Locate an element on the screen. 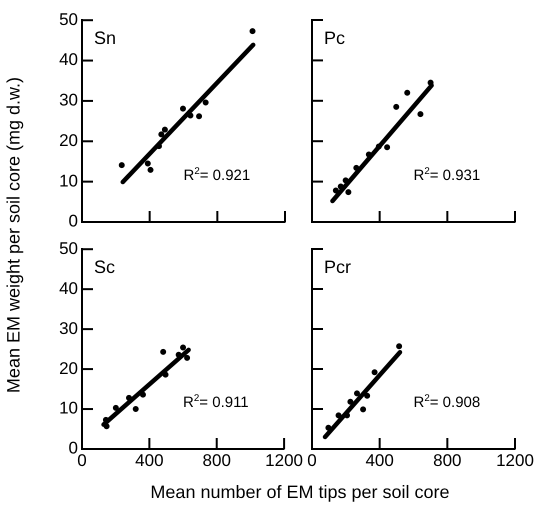  chart-title: Pcr is located at coordinates (338, 267).